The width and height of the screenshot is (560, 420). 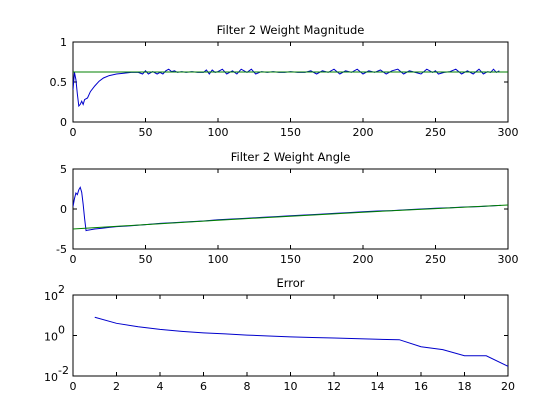 What do you see at coordinates (160, 386) in the screenshot?
I see `x-tick-label: 4` at bounding box center [160, 386].